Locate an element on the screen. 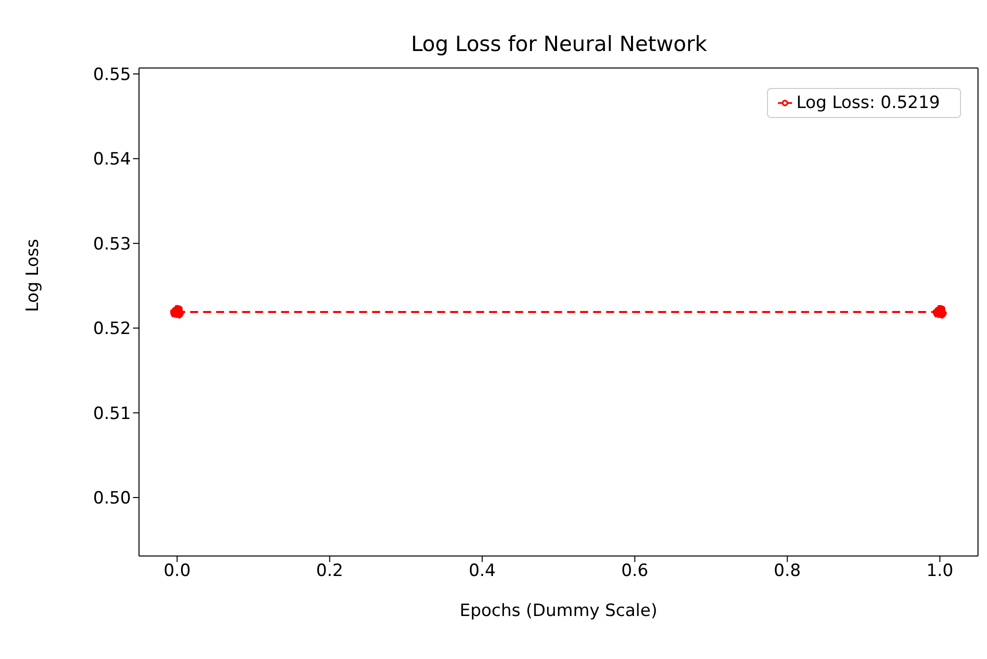 Image resolution: width=987 pixels, height=659 pixels. y-tick-label: 0.50 is located at coordinates (112, 498).